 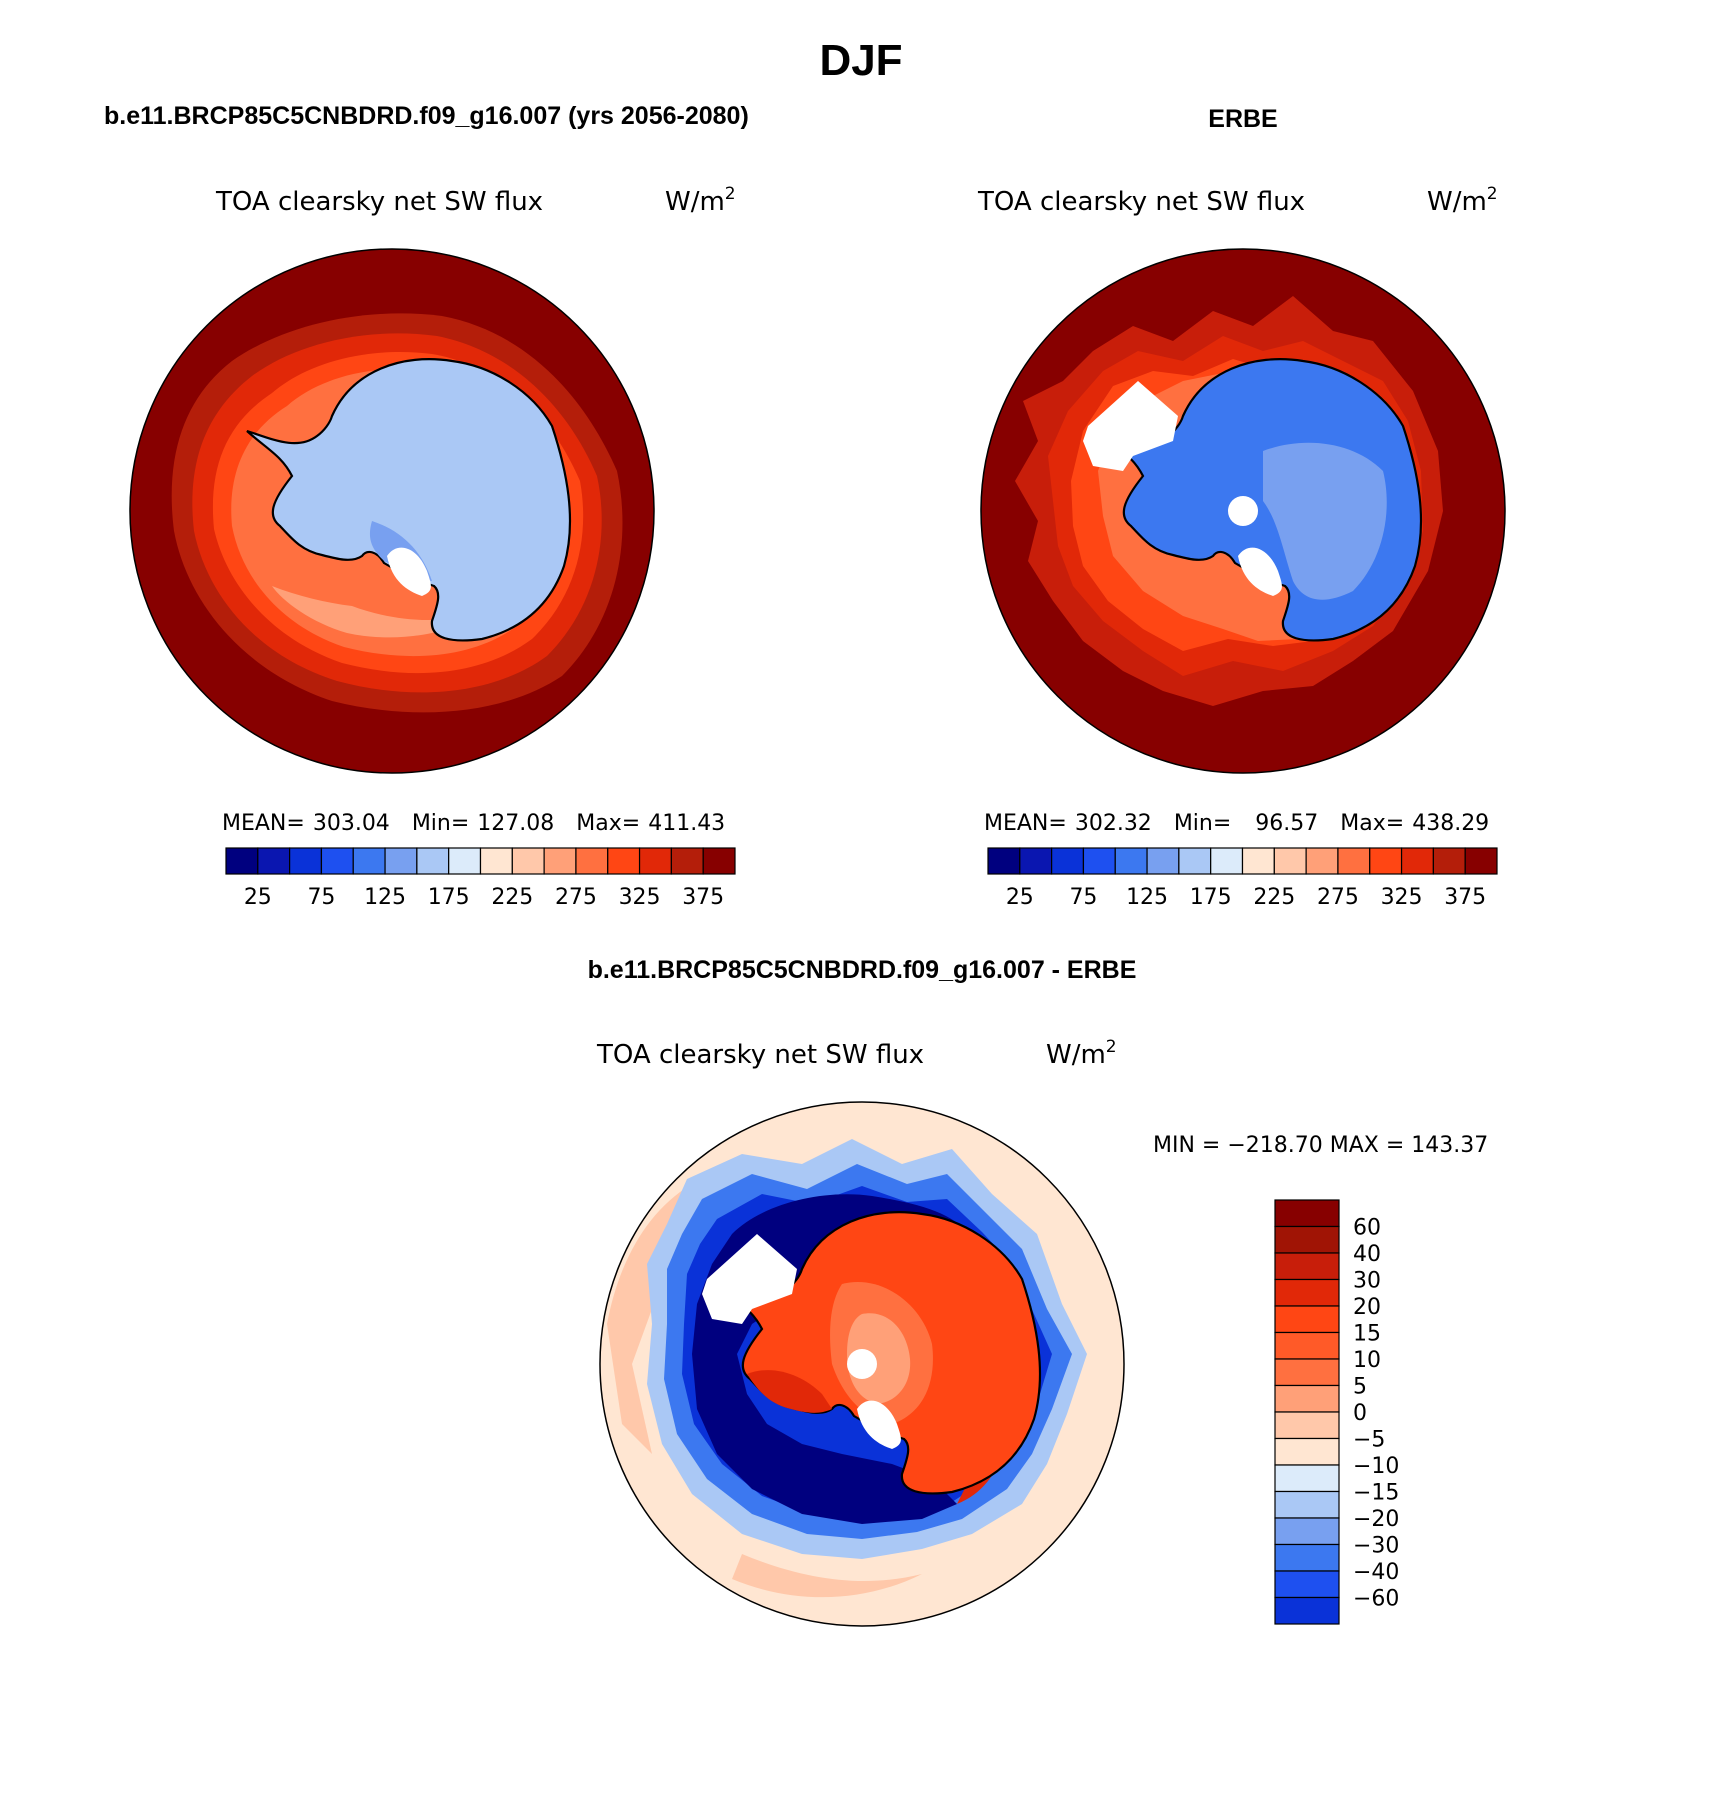 I want to click on panel-erbe-land-light, so click(x=1325, y=521).